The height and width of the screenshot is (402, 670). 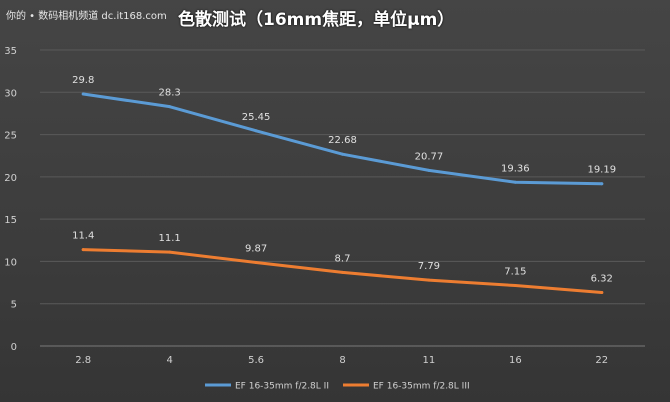 I want to click on y-tick-label: 20, so click(x=10, y=178).